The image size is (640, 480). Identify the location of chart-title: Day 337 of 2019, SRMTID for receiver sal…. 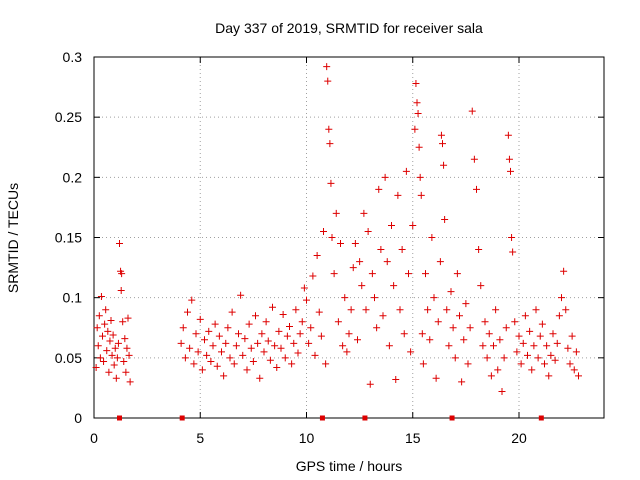
(349, 28).